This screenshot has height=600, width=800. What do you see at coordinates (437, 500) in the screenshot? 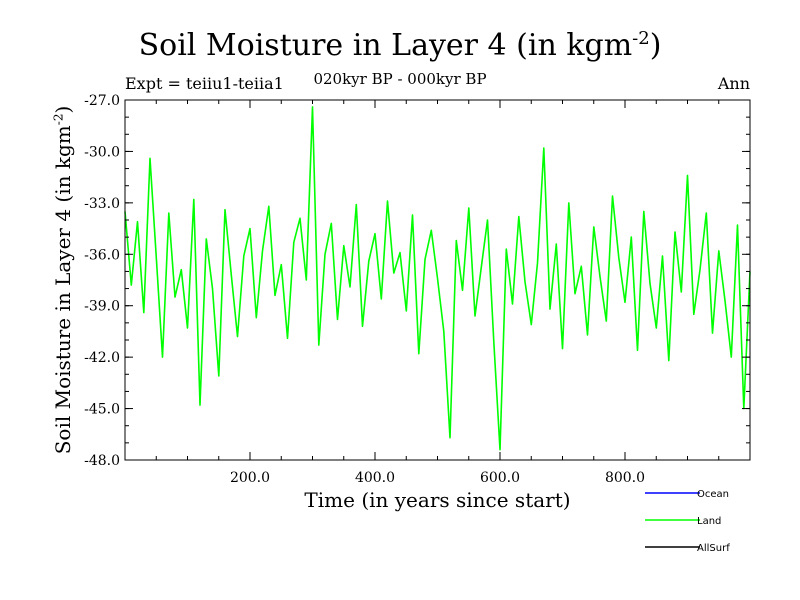
I see `x-axis-label: Time (in years since start)` at bounding box center [437, 500].